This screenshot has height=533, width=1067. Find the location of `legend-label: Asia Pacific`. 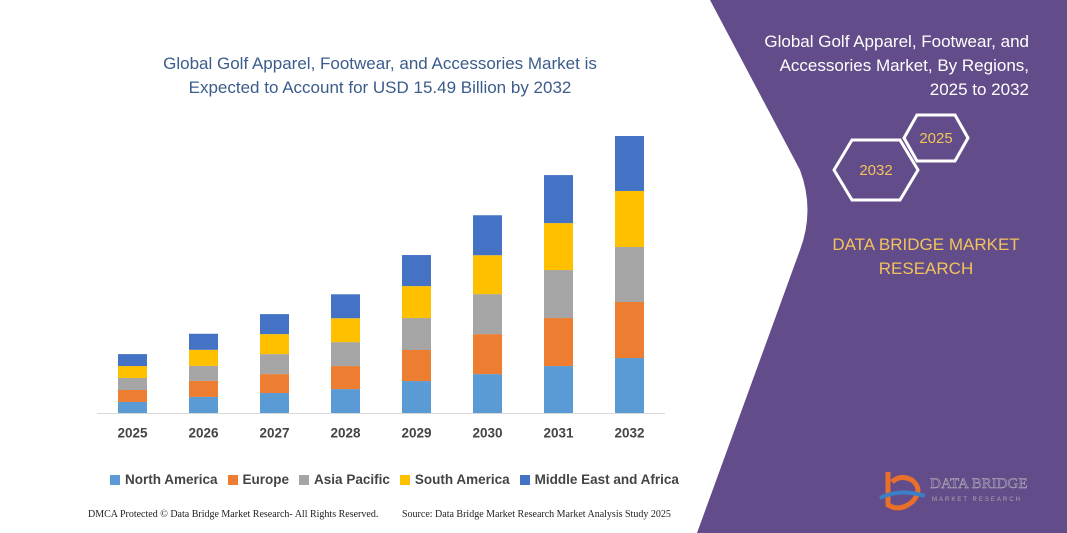

legend-label: Asia Pacific is located at coordinates (352, 479).